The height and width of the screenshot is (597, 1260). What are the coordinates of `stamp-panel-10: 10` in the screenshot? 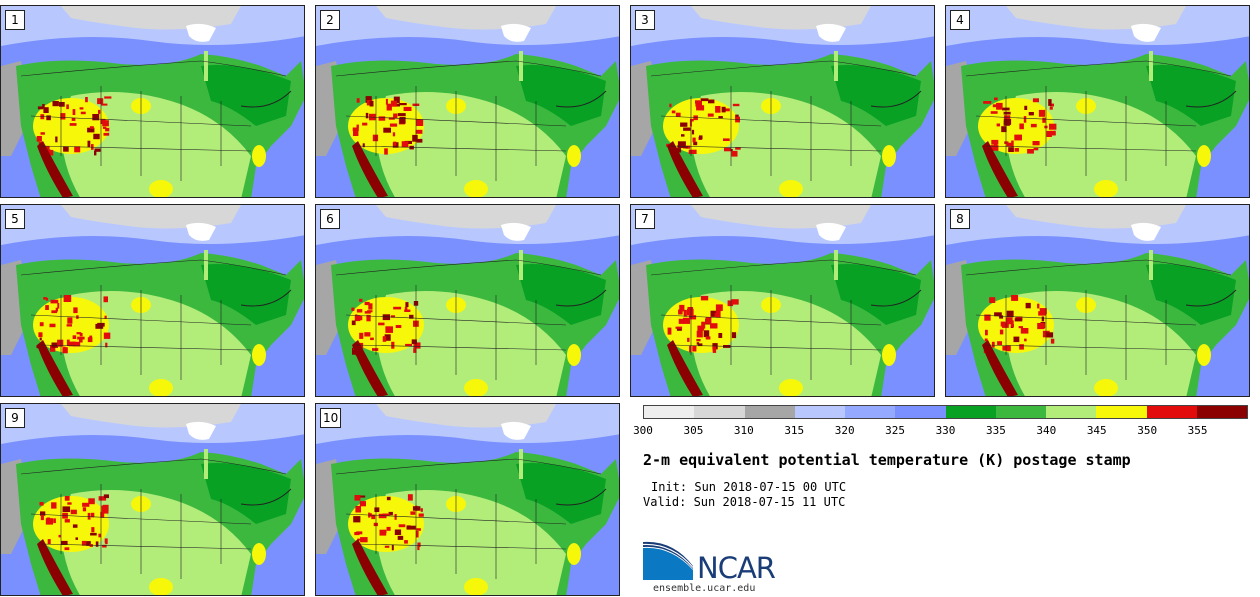 It's located at (467, 499).